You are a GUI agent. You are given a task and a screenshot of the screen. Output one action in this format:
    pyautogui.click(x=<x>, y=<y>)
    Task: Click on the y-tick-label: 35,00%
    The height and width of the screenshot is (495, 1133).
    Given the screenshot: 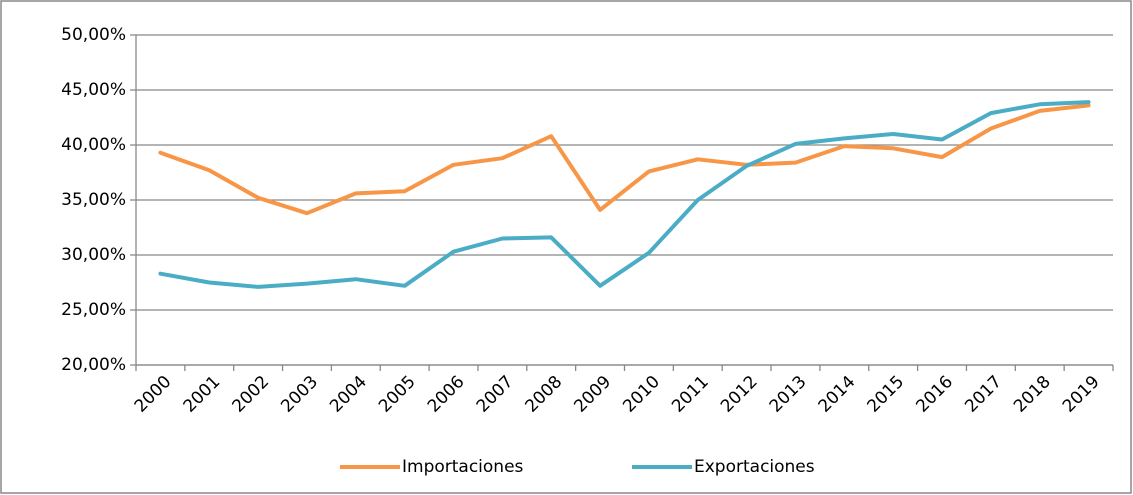 What is the action you would take?
    pyautogui.click(x=93, y=200)
    